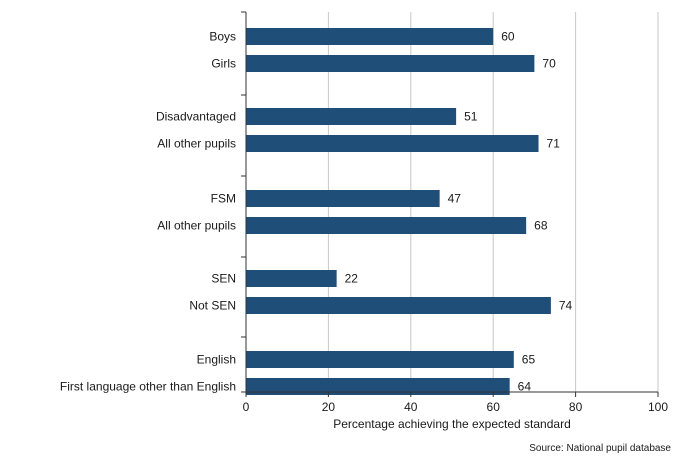 Image resolution: width=673 pixels, height=456 pixels. I want to click on category-label: First language other than English, so click(148, 387).